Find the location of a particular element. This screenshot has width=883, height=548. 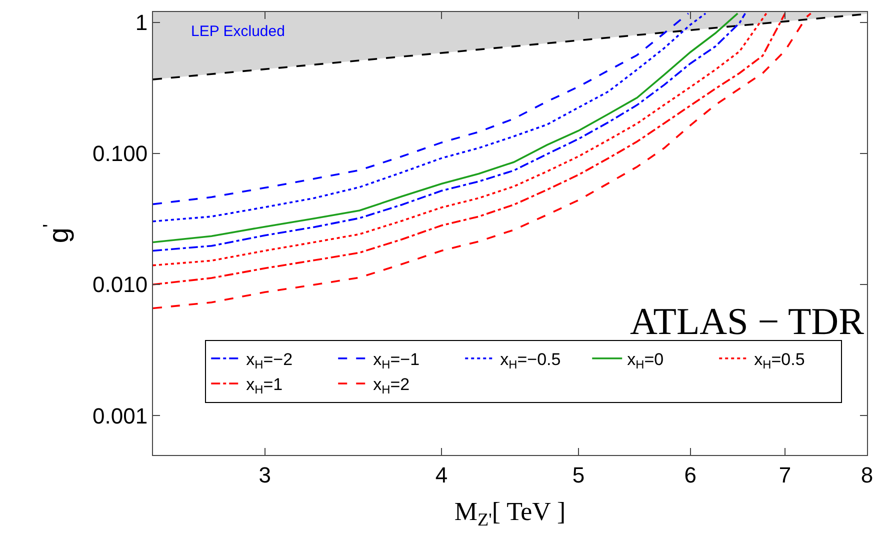

x-tick-label: 3 is located at coordinates (265, 475).